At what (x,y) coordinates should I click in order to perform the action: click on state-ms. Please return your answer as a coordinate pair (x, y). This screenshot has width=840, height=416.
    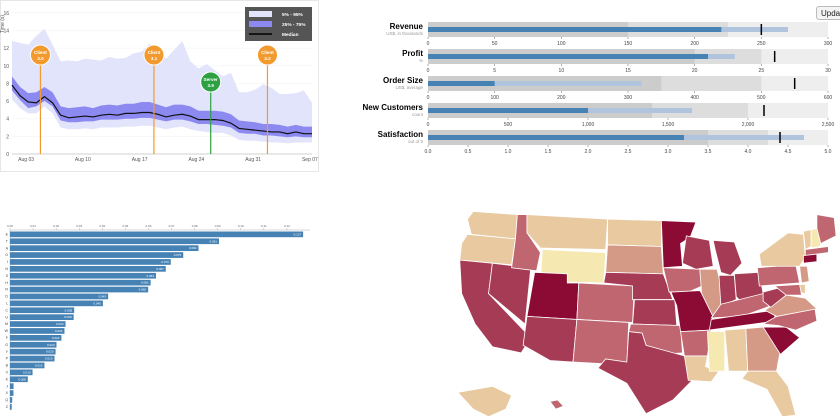
    Looking at the image, I should click on (716, 351).